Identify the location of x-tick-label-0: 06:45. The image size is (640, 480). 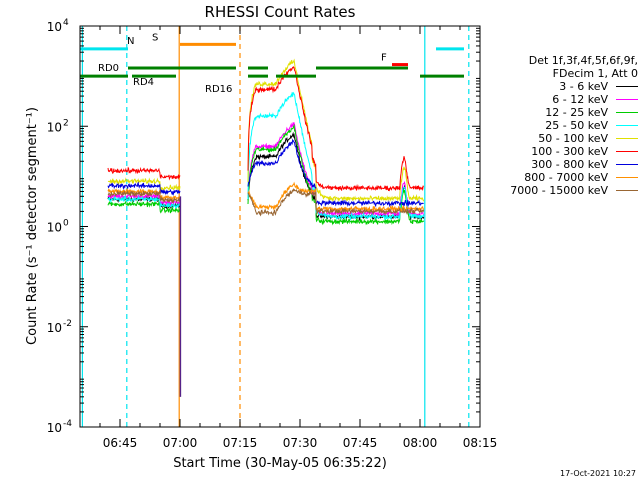
(120, 443).